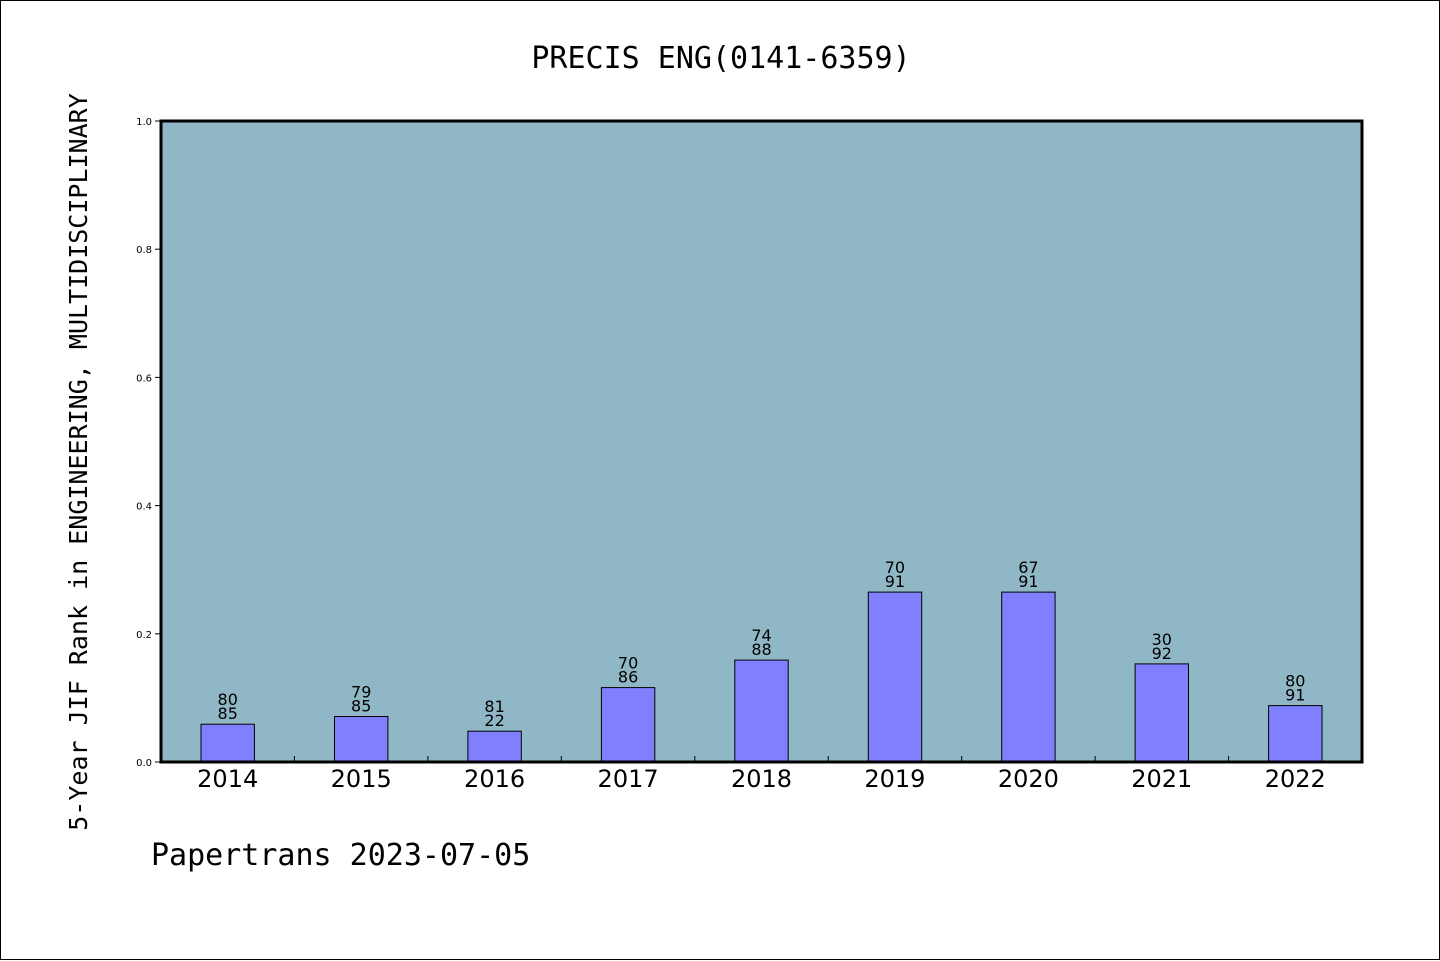 The image size is (1440, 961). Describe the element at coordinates (894, 779) in the screenshot. I see `x-tick-label: 2019` at that location.